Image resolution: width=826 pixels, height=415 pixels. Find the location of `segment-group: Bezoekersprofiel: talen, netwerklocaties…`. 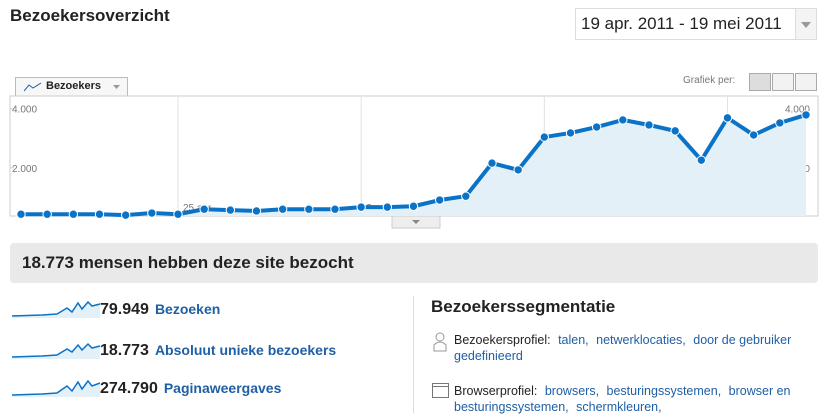

segment-group: Bezoekersprofiel: talen, netwerklocaties… is located at coordinates (638, 348).